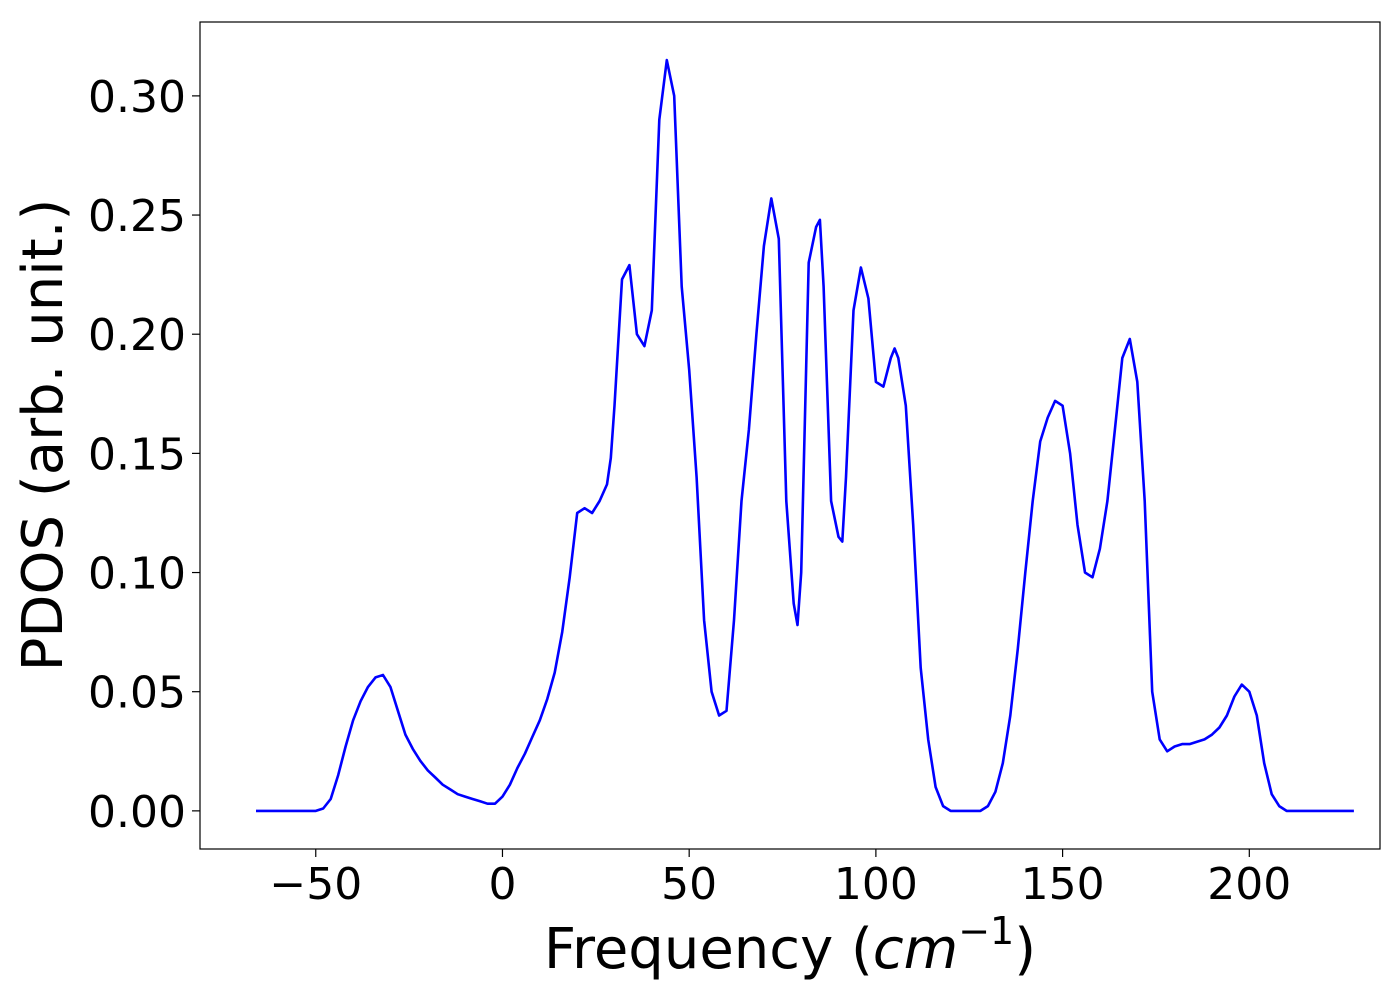  I want to click on x-axis-label-unit: cm, so click(915, 949).